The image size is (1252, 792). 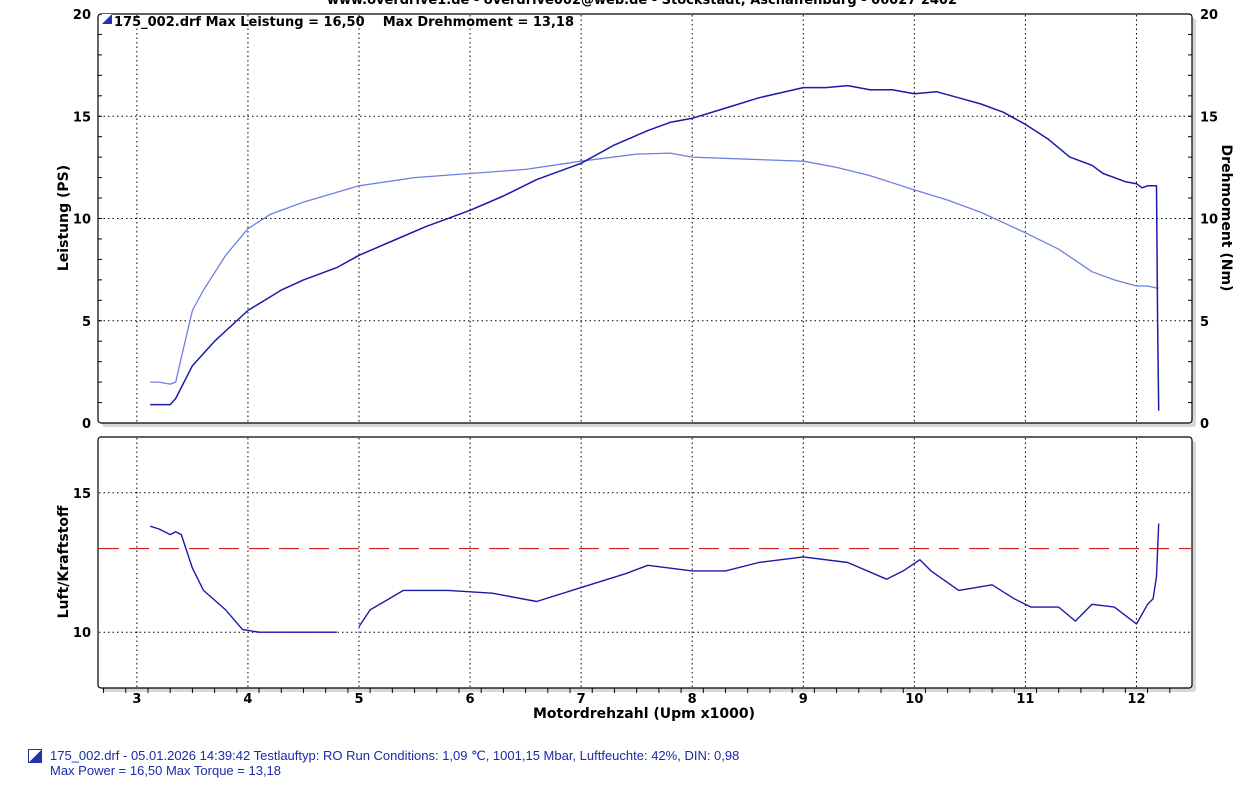 I want to click on y2-tick-label: 20, so click(x=1209, y=15).